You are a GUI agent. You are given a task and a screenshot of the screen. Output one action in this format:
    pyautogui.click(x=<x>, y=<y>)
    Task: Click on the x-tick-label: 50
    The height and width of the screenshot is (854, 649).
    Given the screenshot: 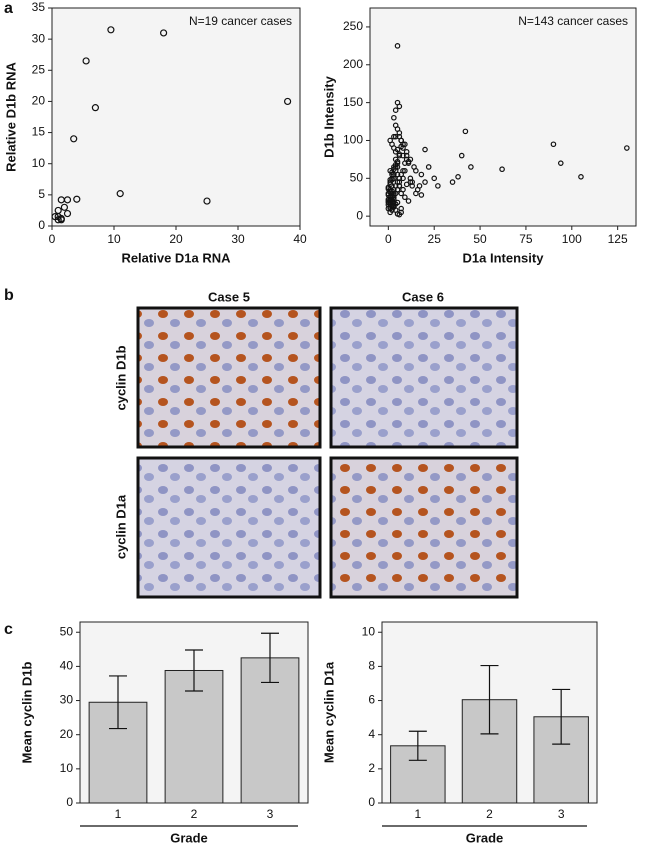 What is the action you would take?
    pyautogui.click(x=480, y=239)
    